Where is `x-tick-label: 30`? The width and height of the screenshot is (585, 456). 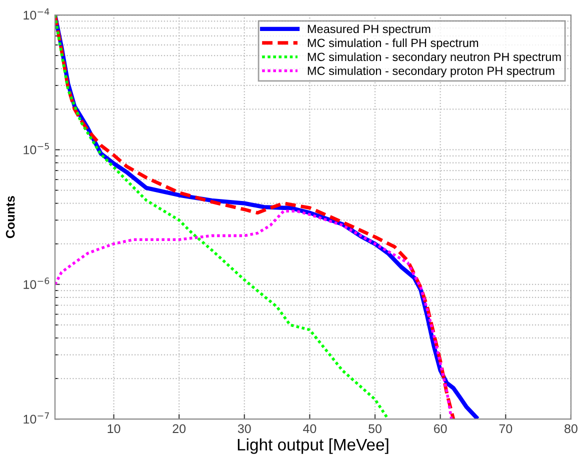
x-tick-label: 30 is located at coordinates (244, 429).